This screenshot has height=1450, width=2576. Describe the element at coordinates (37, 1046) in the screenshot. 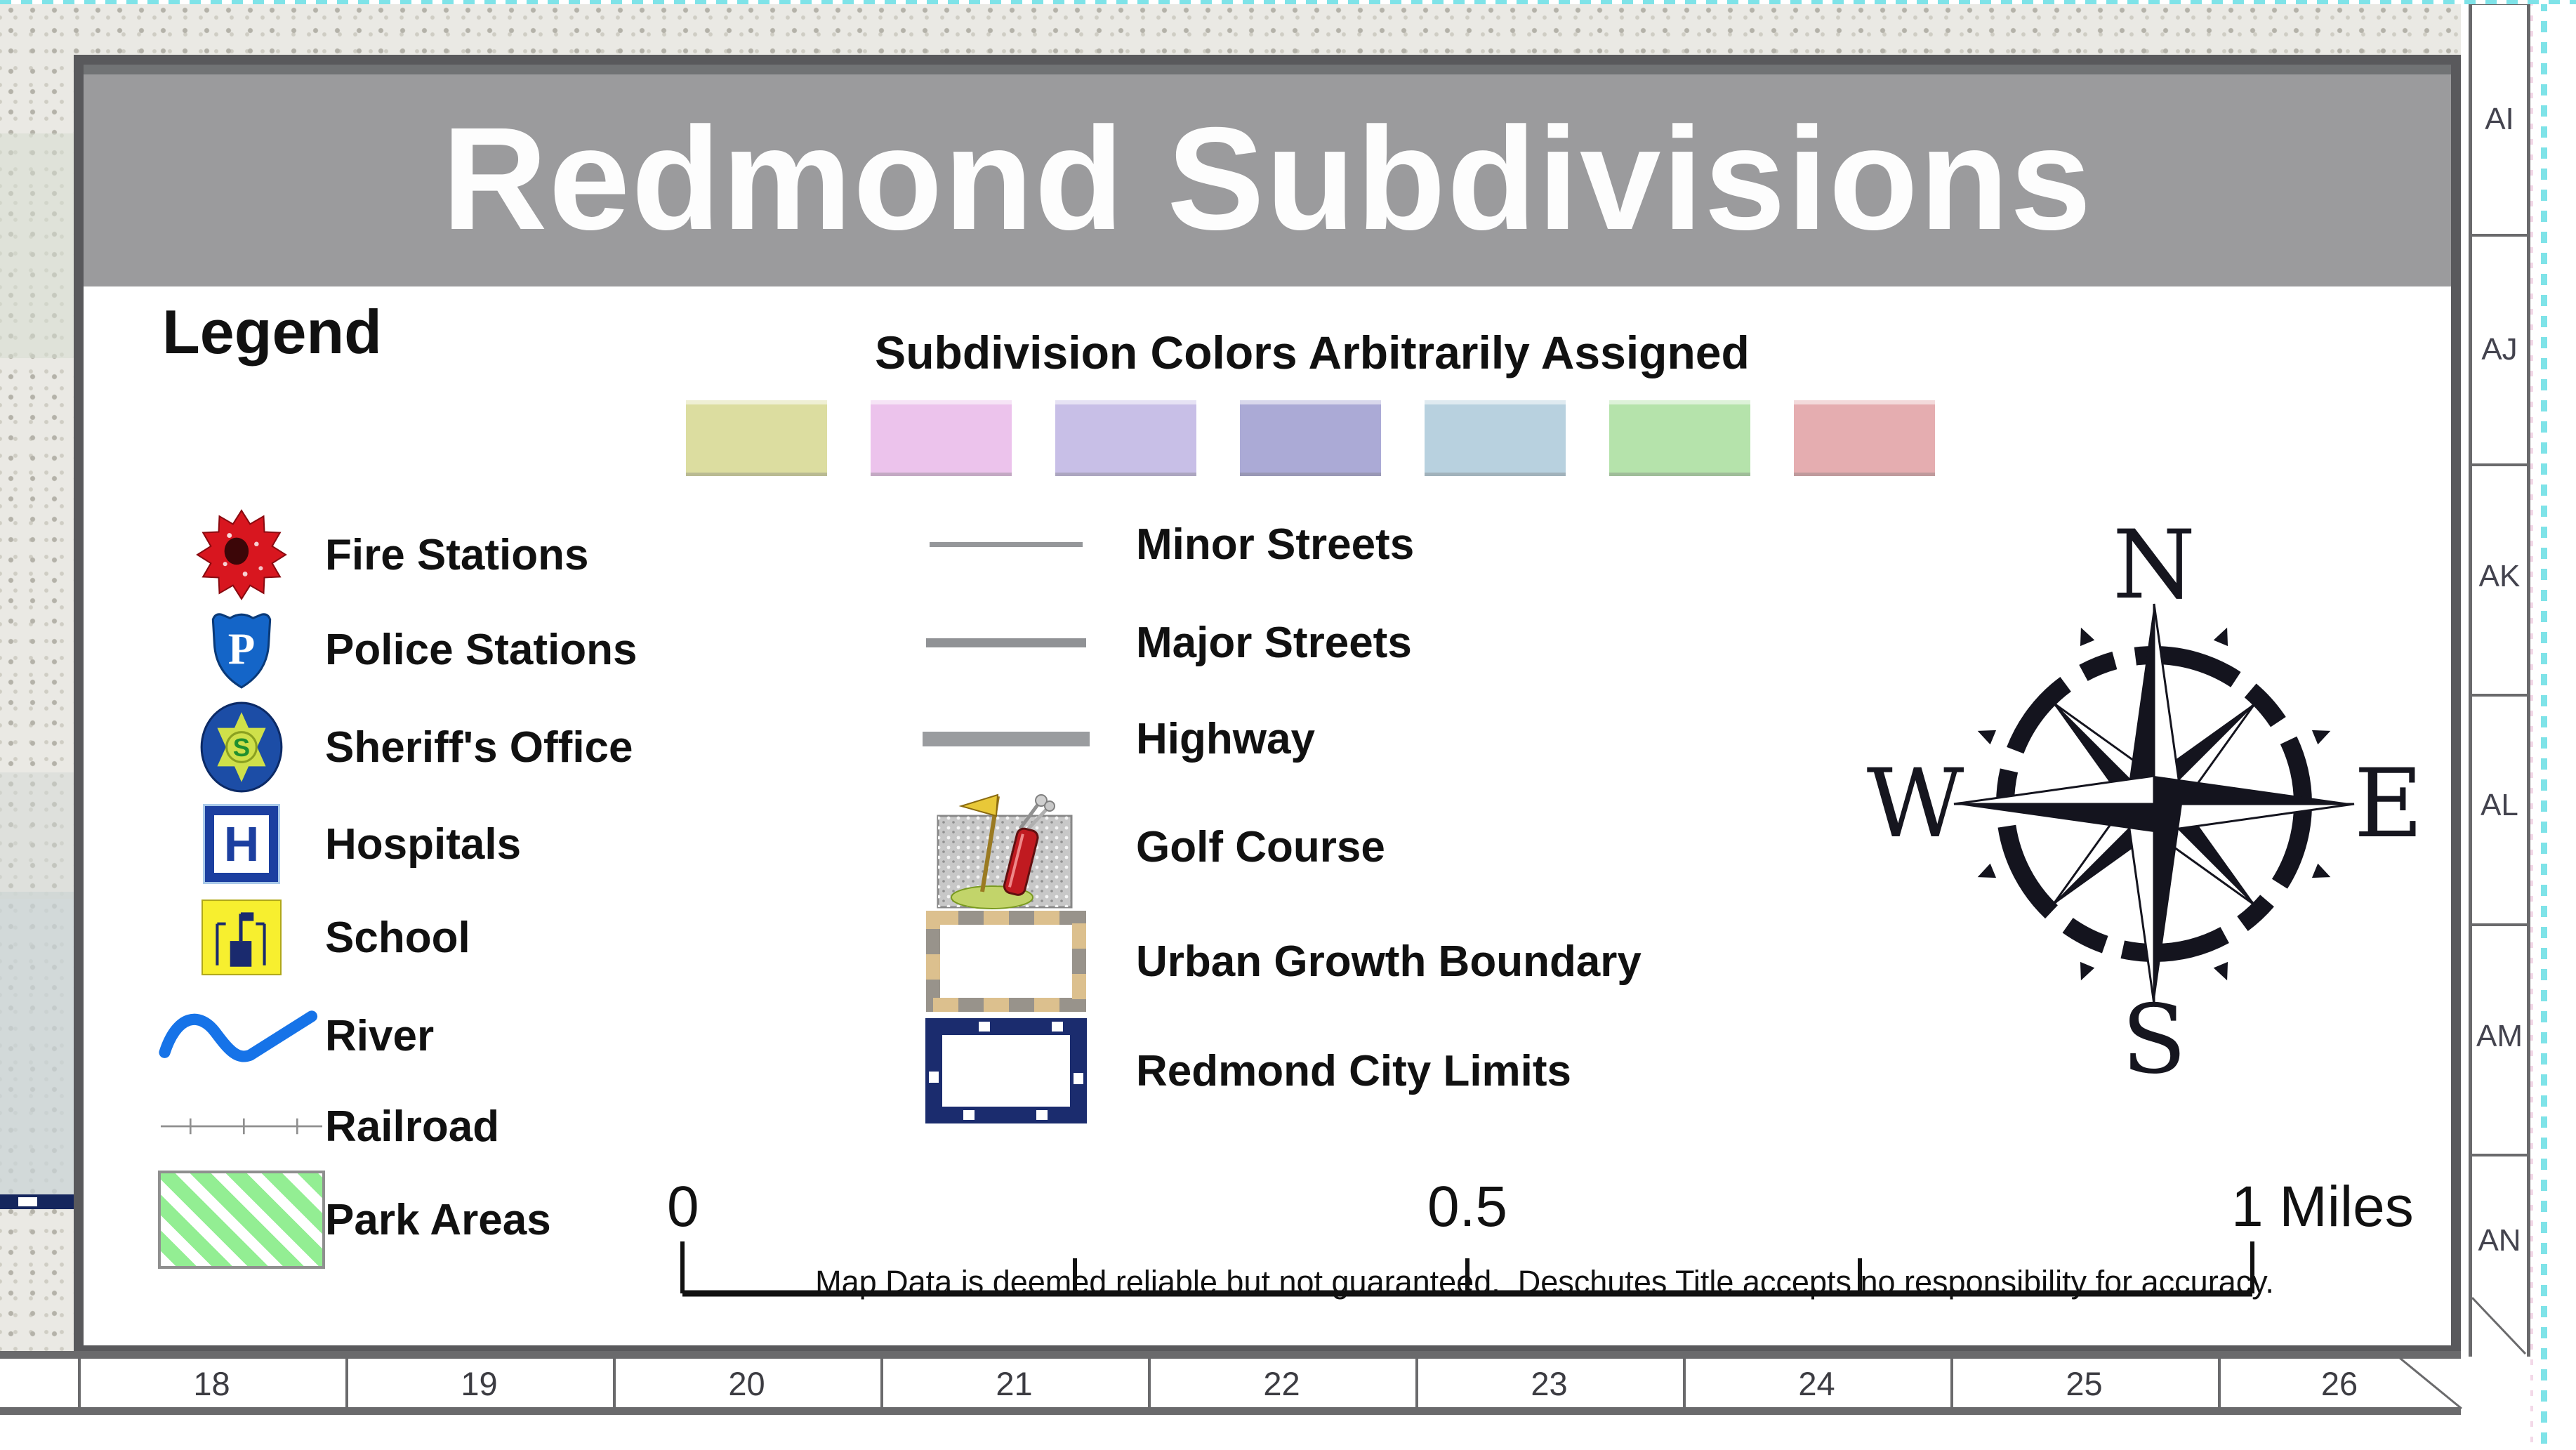

I see `map-water-patch` at that location.